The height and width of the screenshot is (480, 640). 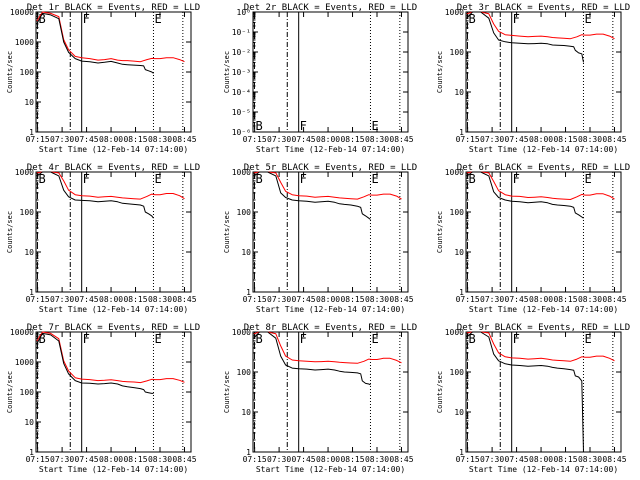 What do you see at coordinates (241, 132) in the screenshot?
I see `y-tick-label: 10⁻⁶` at bounding box center [241, 132].